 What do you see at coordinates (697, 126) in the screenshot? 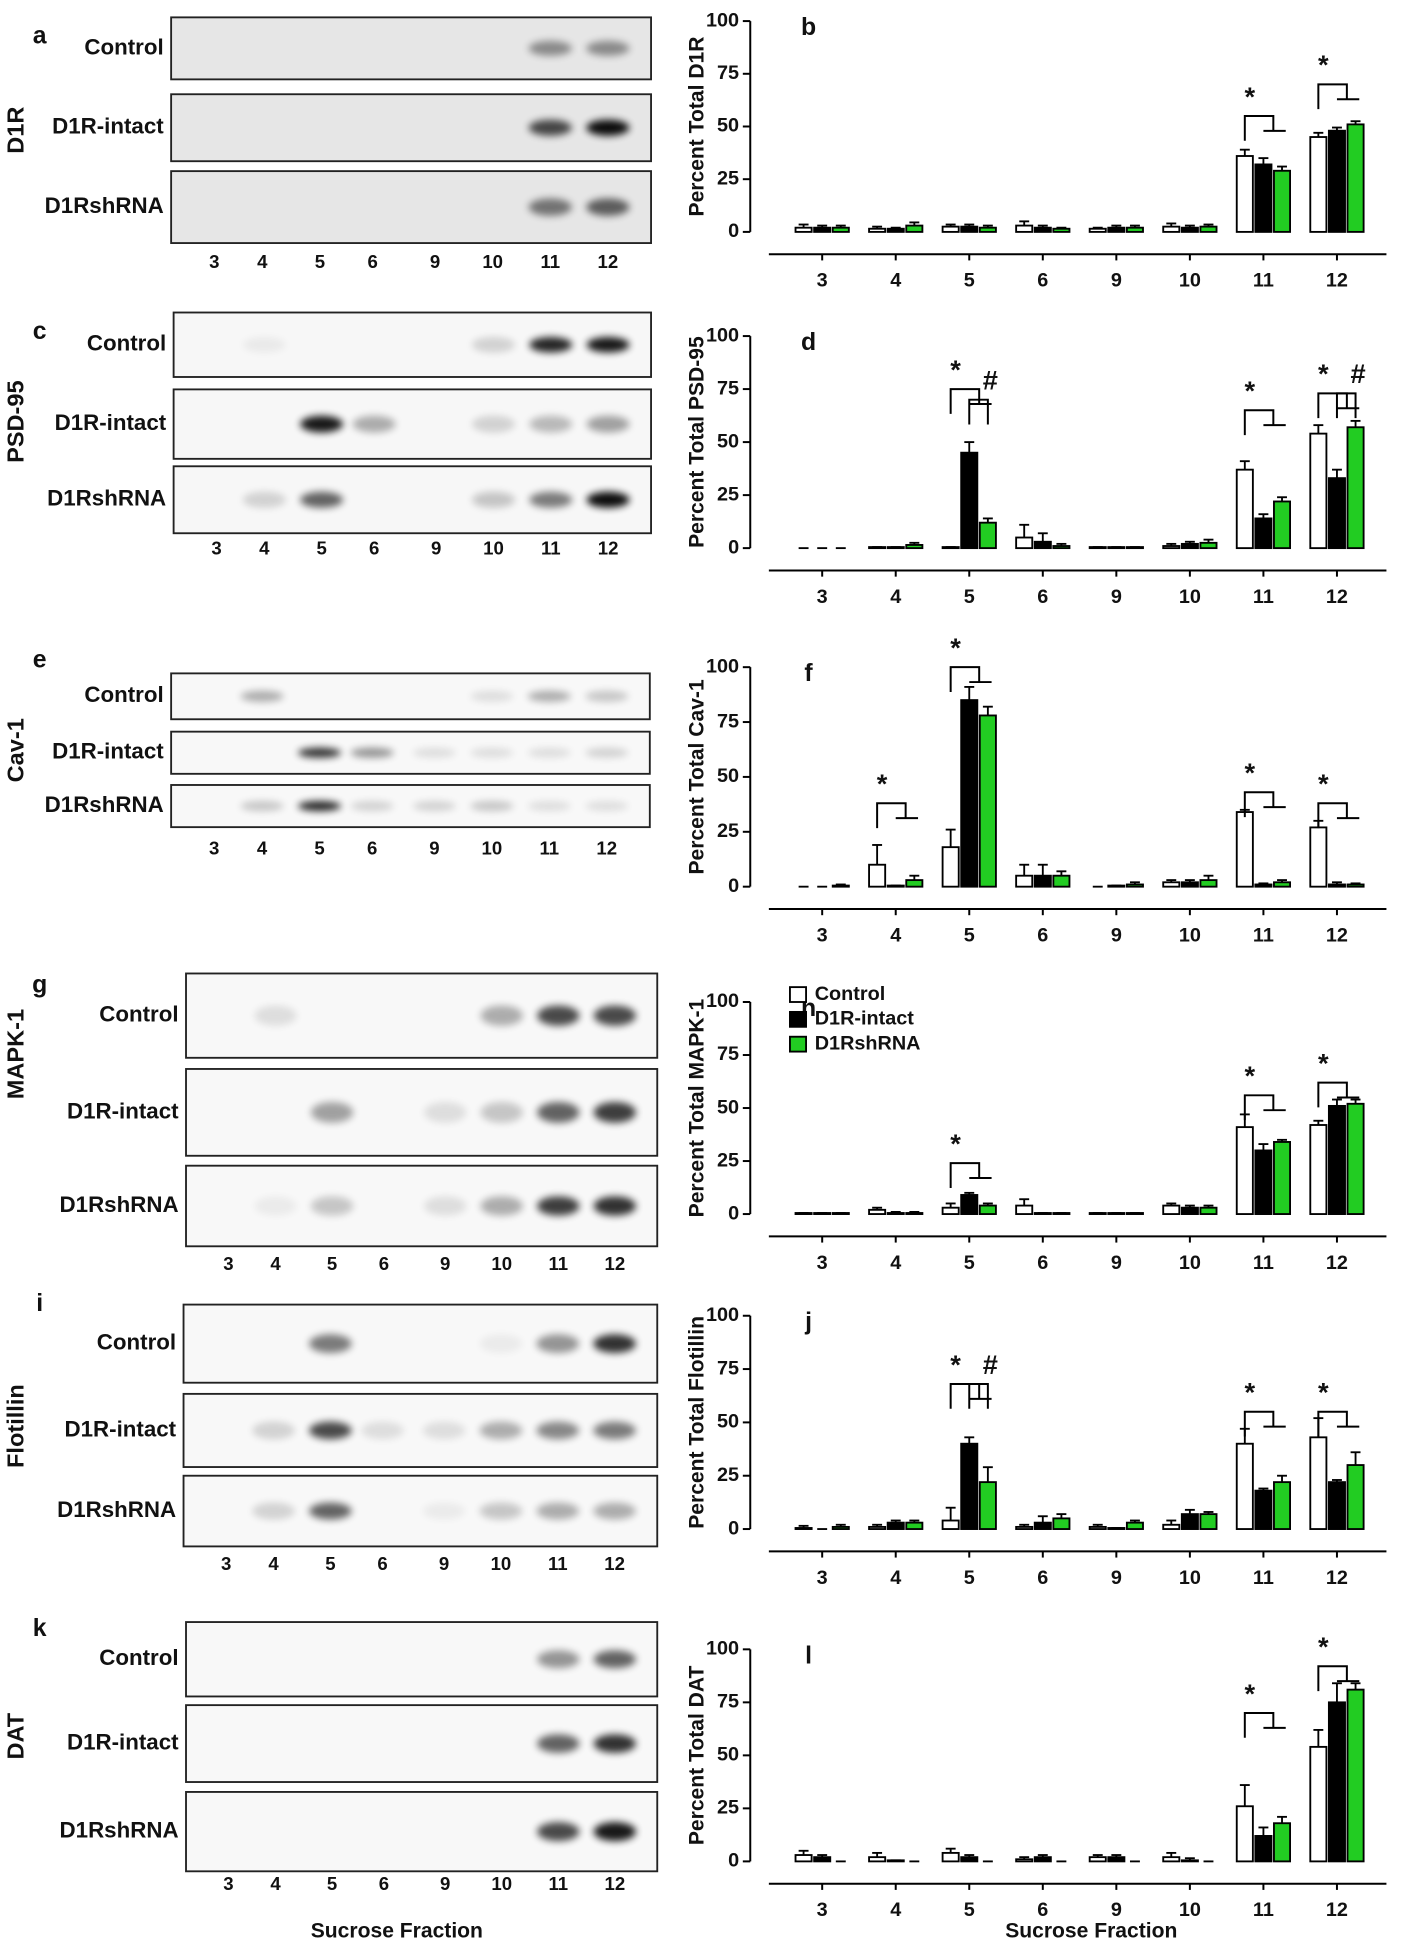
I see `y-axis-label: Percent Total D1R` at bounding box center [697, 126].